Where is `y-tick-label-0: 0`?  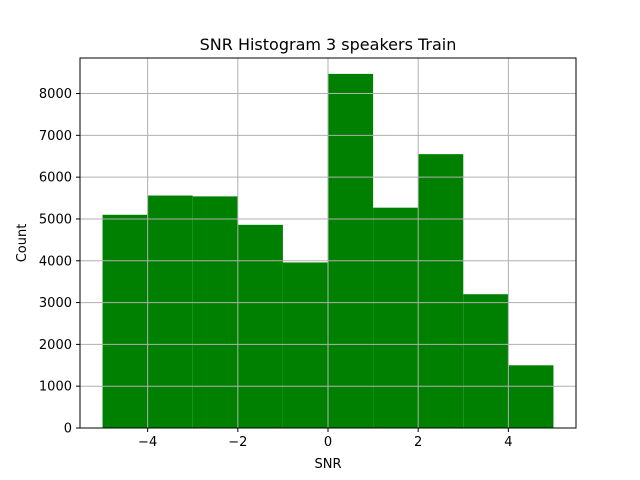
y-tick-label-0: 0 is located at coordinates (68, 429).